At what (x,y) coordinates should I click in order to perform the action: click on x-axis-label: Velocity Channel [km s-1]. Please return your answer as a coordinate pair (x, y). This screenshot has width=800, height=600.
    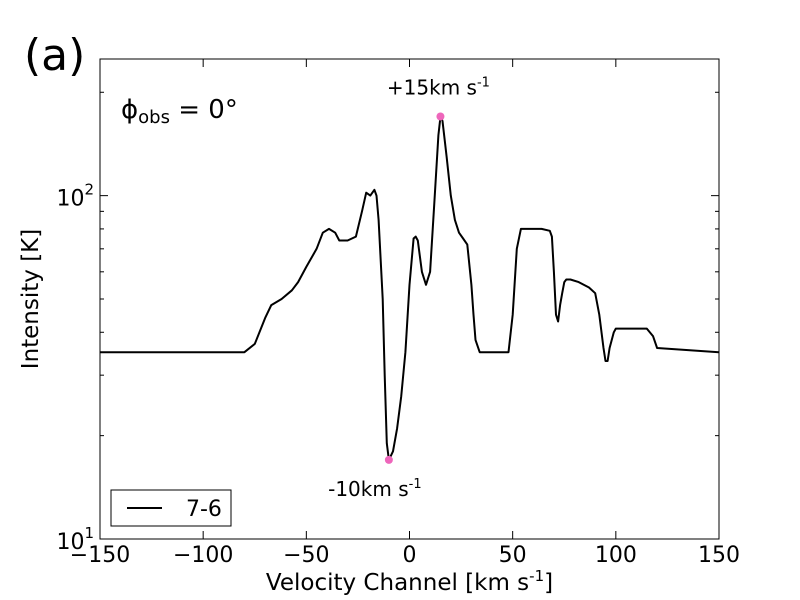
    Looking at the image, I should click on (409, 581).